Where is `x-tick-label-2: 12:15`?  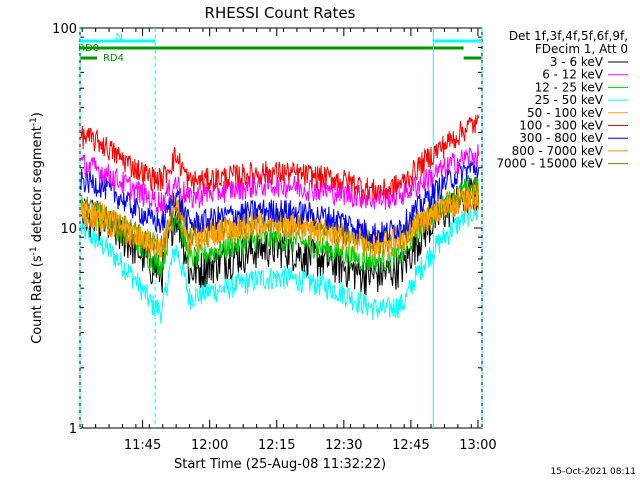 x-tick-label-2: 12:15 is located at coordinates (276, 445).